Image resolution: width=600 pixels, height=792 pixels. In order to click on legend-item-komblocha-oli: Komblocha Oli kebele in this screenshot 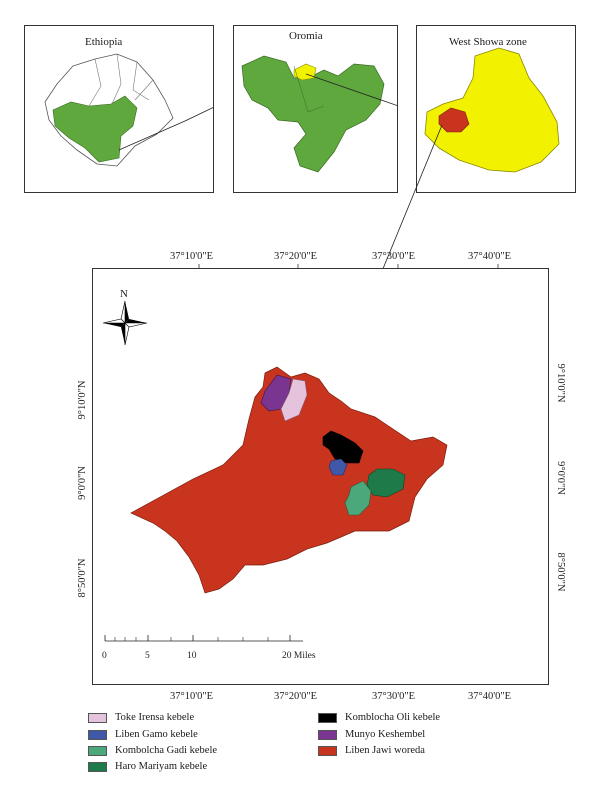, I will do `click(379, 717)`.